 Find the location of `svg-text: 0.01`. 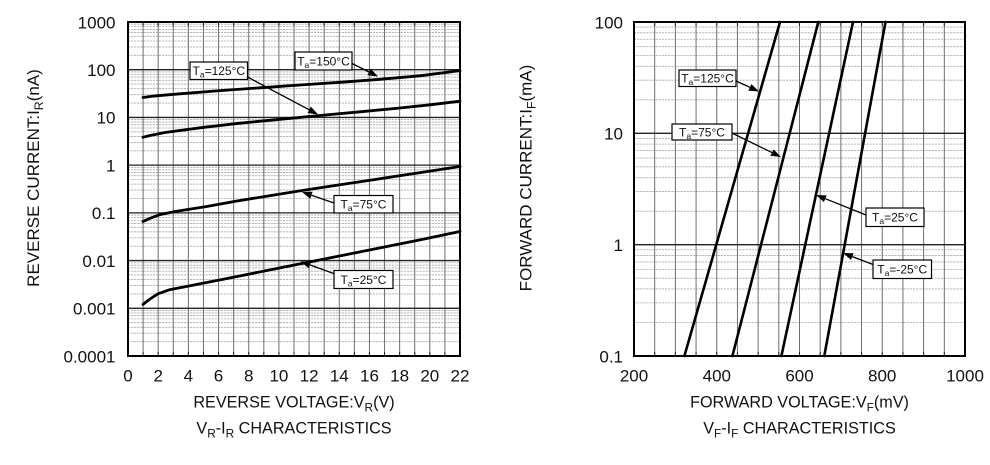

svg-text: 0.01 is located at coordinates (98, 261).